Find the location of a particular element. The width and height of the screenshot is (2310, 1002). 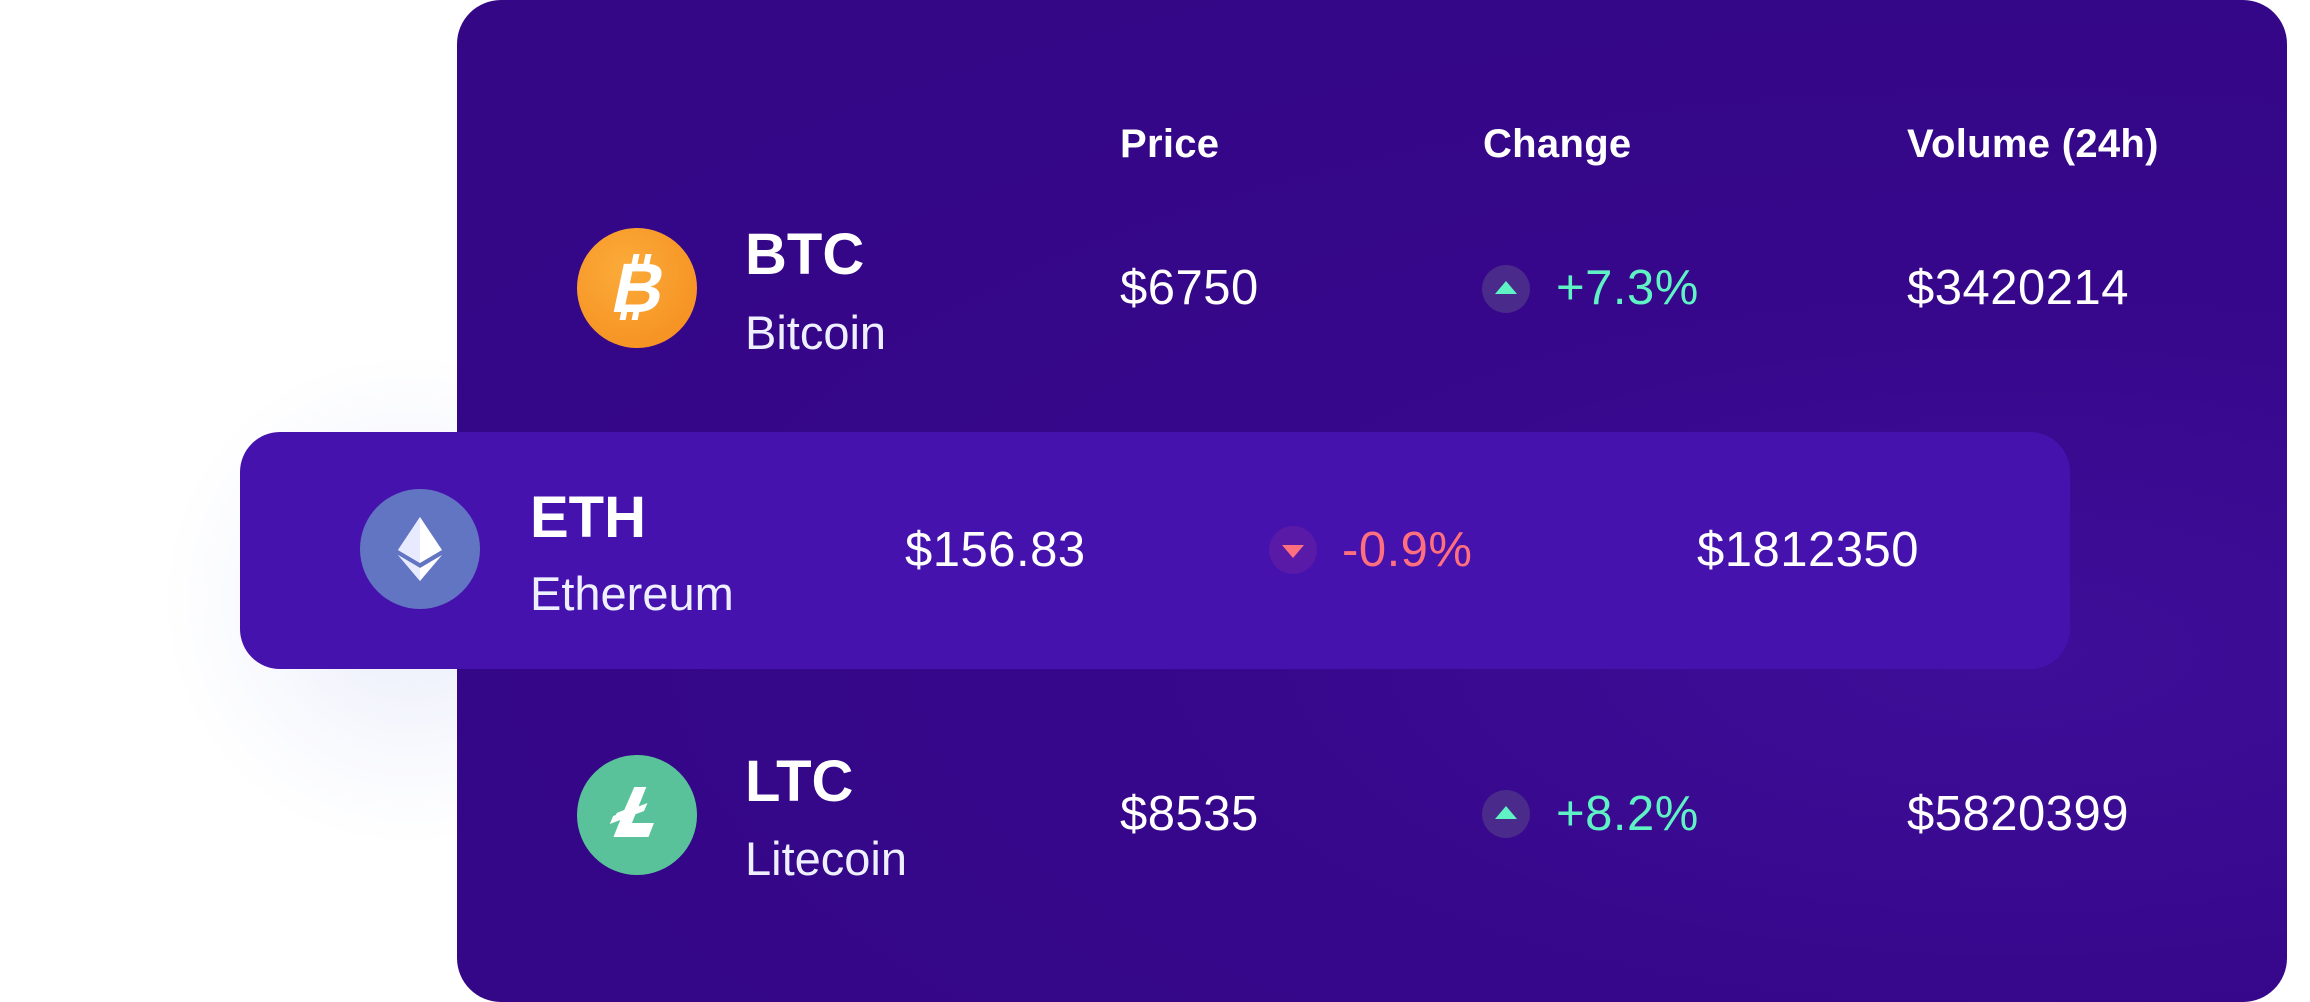

coin-price: $6750 is located at coordinates (1189, 288).